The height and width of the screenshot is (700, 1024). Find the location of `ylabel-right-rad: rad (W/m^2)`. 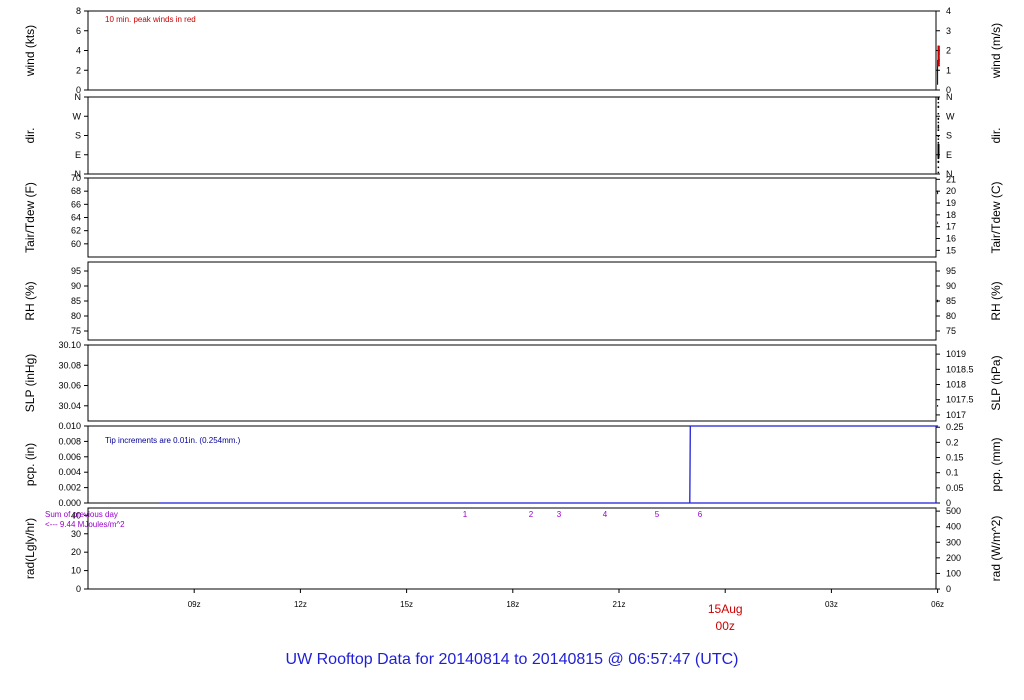

ylabel-right-rad: rad (W/m^2) is located at coordinates (996, 549).